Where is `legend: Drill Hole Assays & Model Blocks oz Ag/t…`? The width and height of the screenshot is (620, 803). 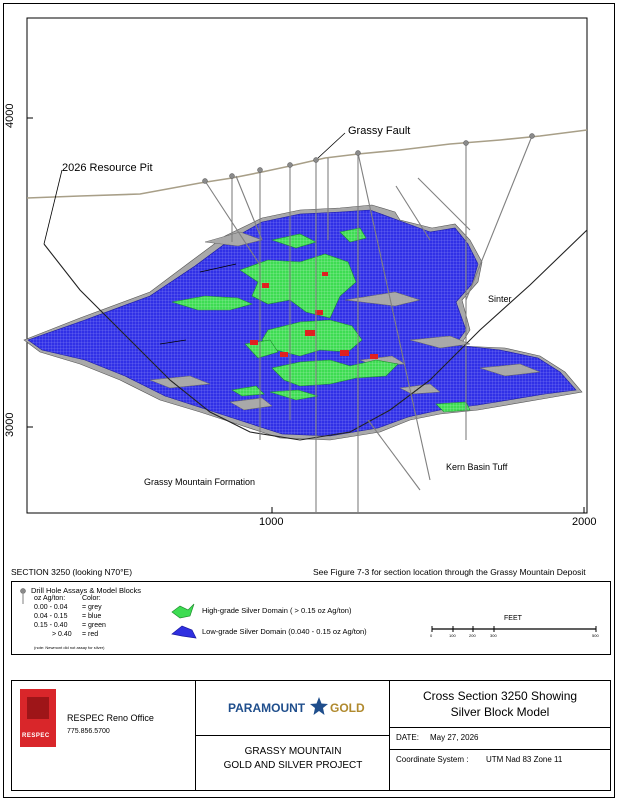
legend: Drill Hole Assays & Model Blocks oz Ag/t… is located at coordinates (311, 618).